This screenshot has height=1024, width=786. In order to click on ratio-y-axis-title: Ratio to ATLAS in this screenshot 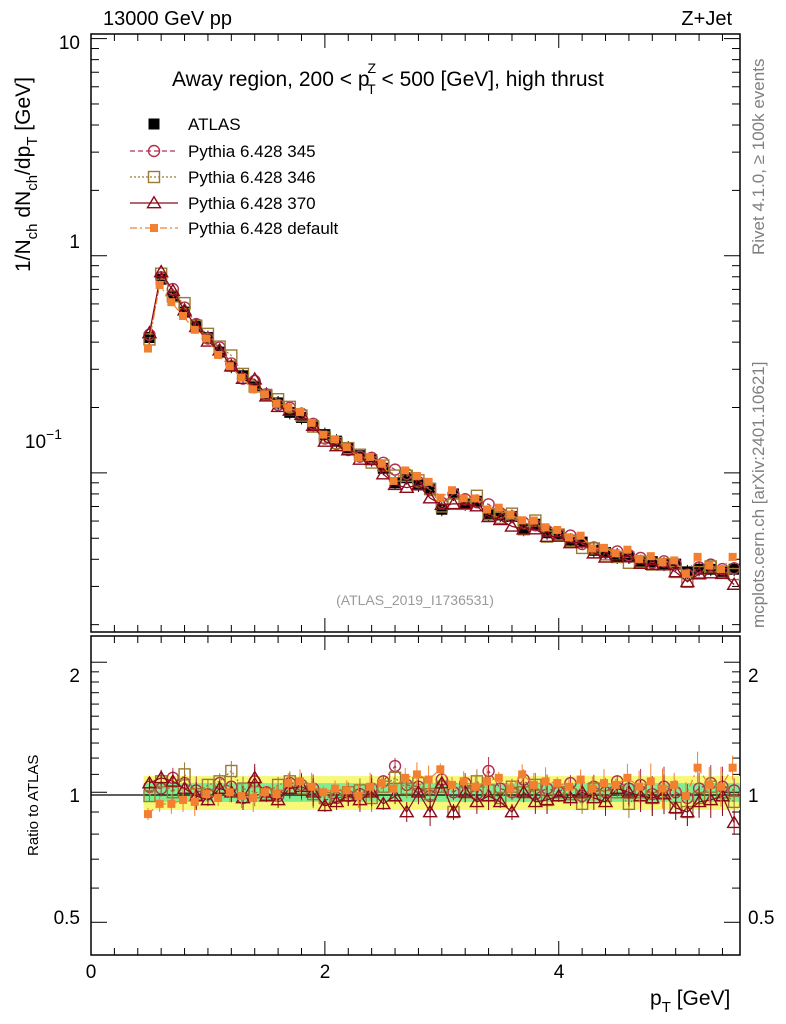, I will do `click(33, 805)`.